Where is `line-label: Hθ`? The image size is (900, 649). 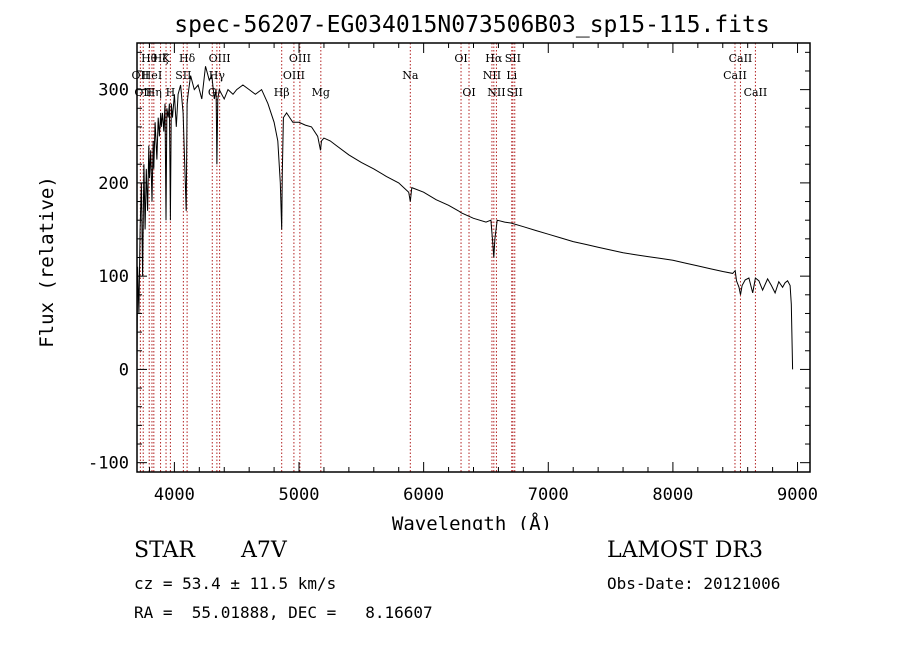 line-label: Hθ is located at coordinates (149, 58).